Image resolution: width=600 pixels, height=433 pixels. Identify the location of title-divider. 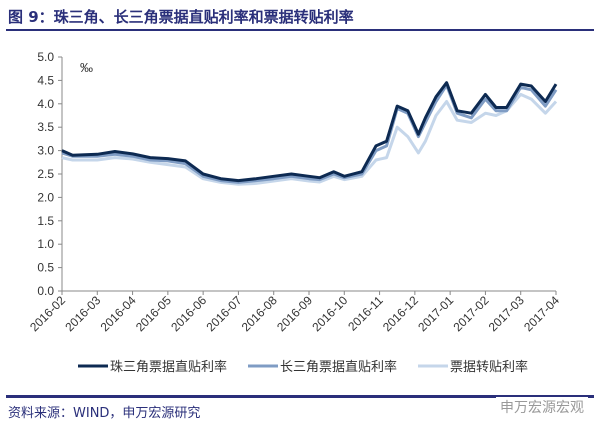
(300, 30).